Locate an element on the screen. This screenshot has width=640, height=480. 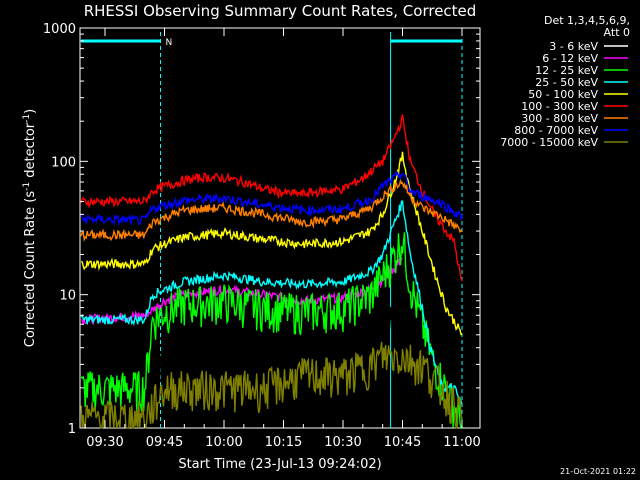
y-tick-label-2: 100 is located at coordinates (63, 162).